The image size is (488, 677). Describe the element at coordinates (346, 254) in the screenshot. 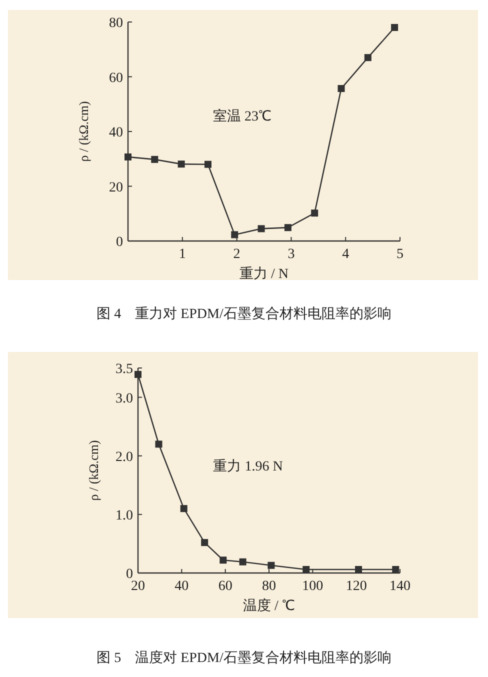

I see `x-tick-label: 4` at that location.